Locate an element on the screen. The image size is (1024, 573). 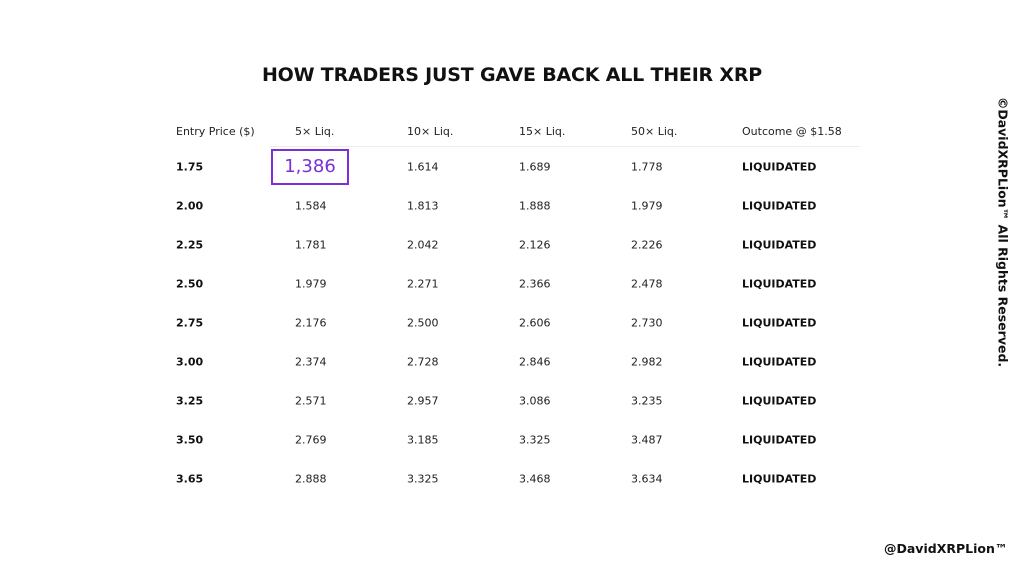
table-cell: 2.374 is located at coordinates (311, 362).